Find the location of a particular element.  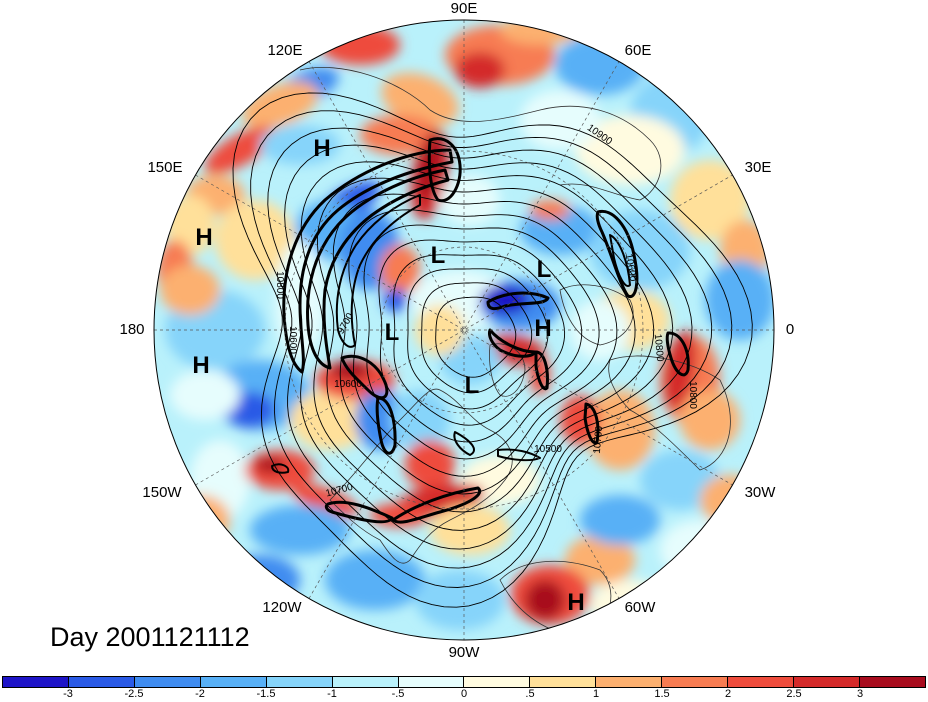

colorbar-label: -2 is located at coordinates (200, 694).